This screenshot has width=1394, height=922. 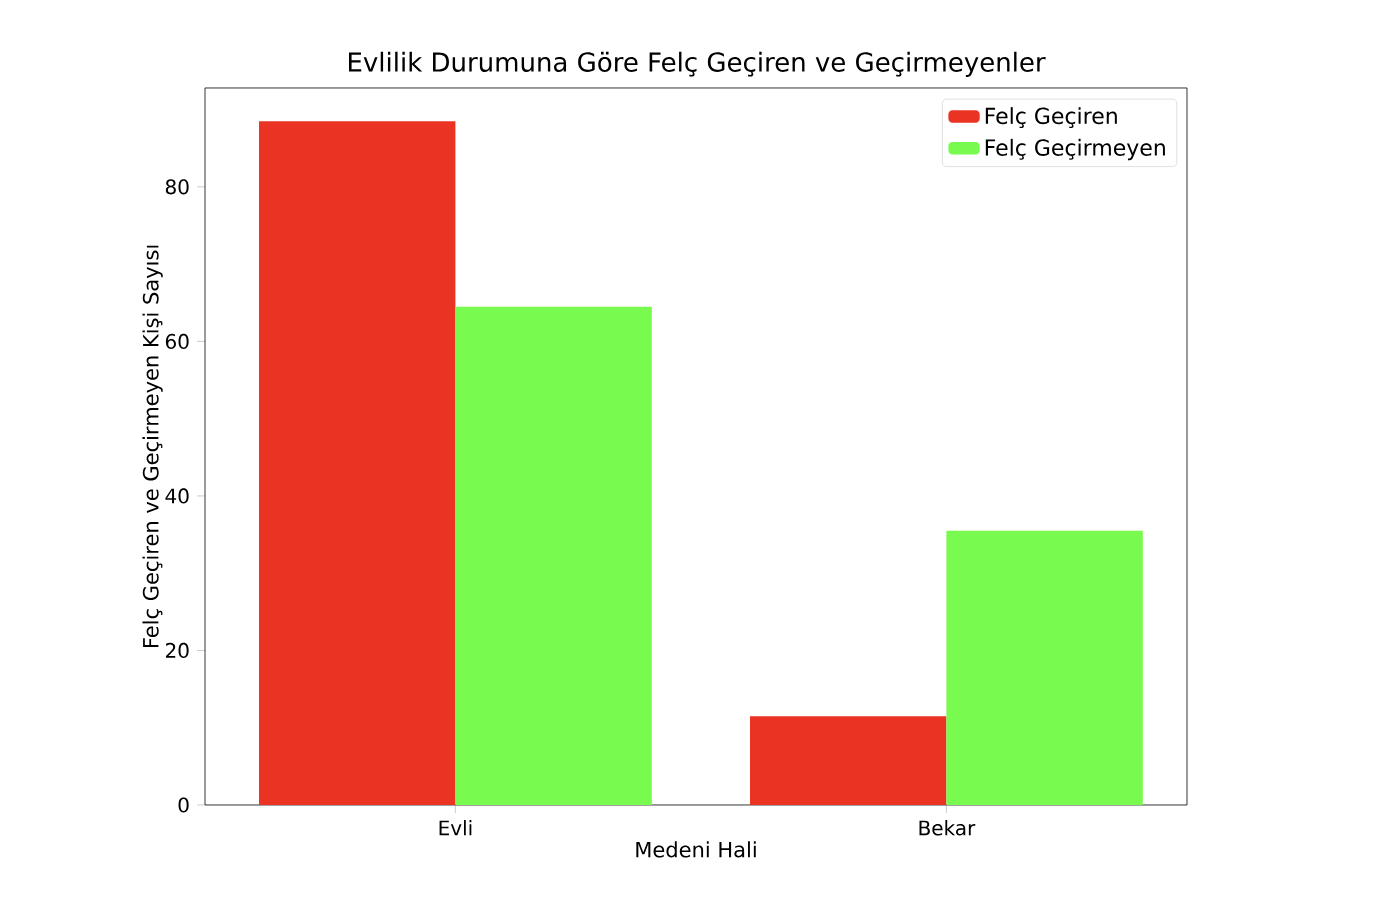 What do you see at coordinates (177, 341) in the screenshot?
I see `y-tick-label: 60` at bounding box center [177, 341].